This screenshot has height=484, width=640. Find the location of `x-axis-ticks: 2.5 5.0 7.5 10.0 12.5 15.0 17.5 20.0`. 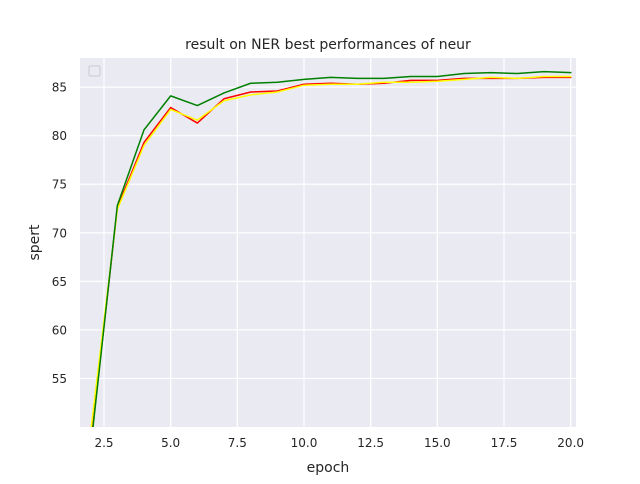

x-axis-ticks: 2.5 5.0 7.5 10.0 12.5 15.0 17.5 20.0 is located at coordinates (339, 443).